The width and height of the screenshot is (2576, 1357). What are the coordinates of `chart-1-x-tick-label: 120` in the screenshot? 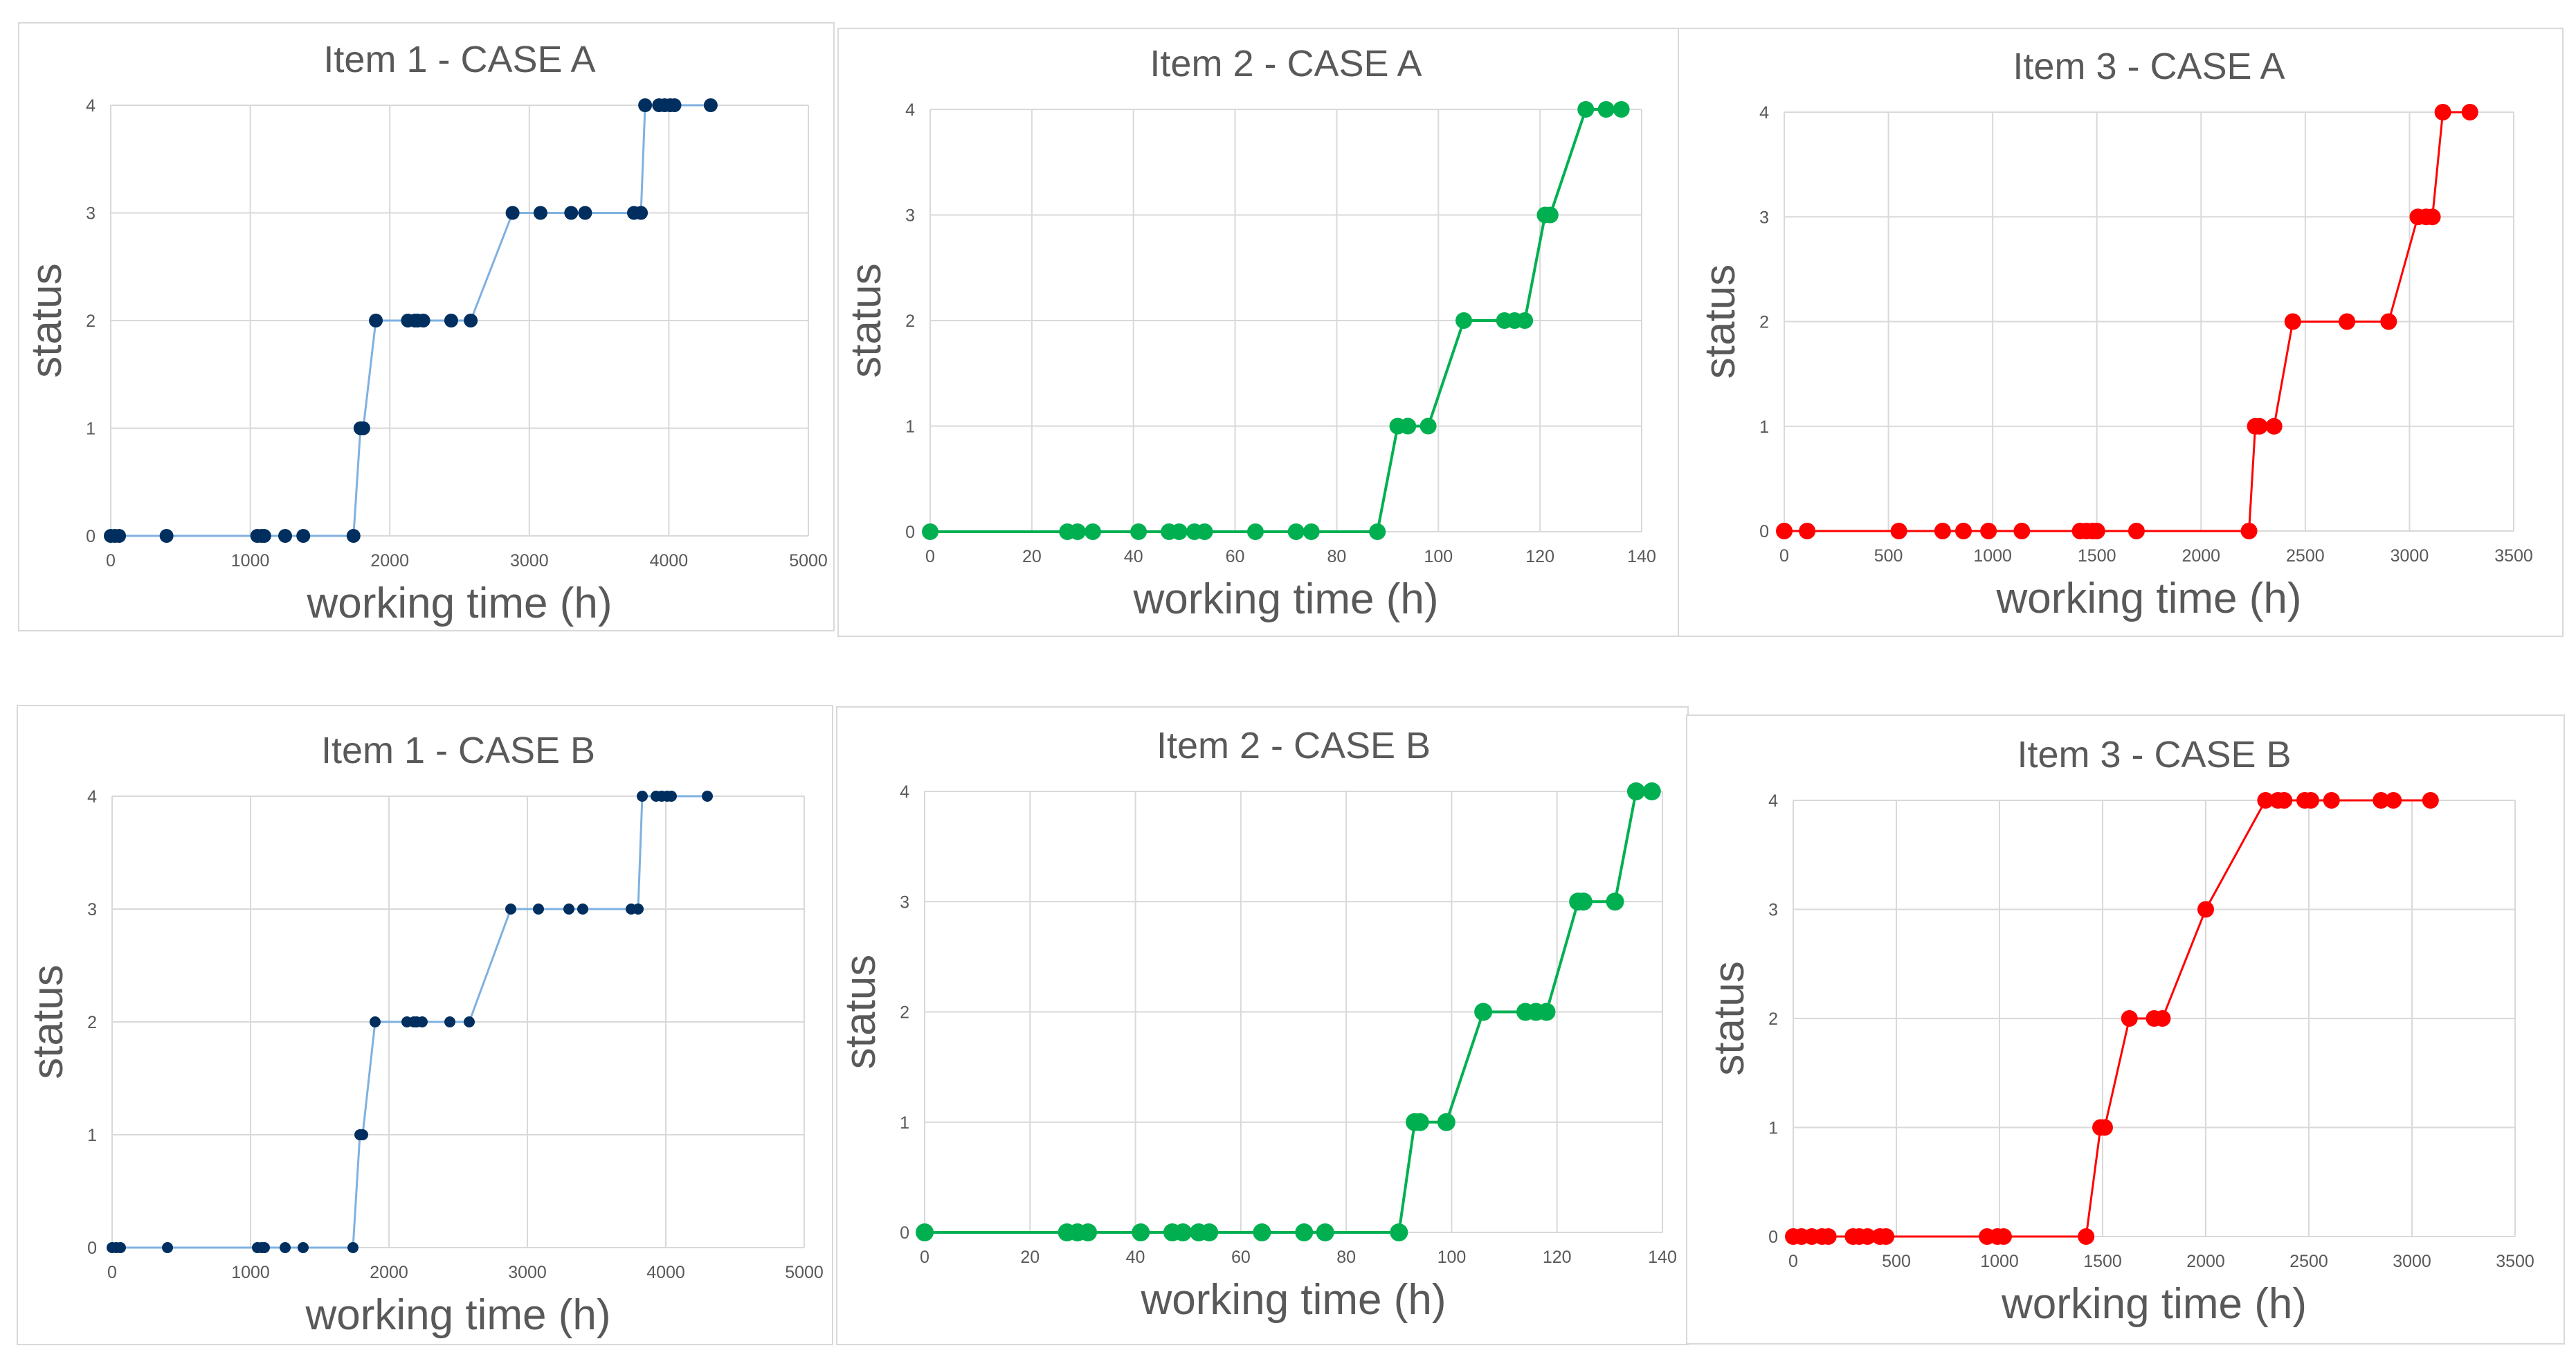 It's located at (1539, 556).